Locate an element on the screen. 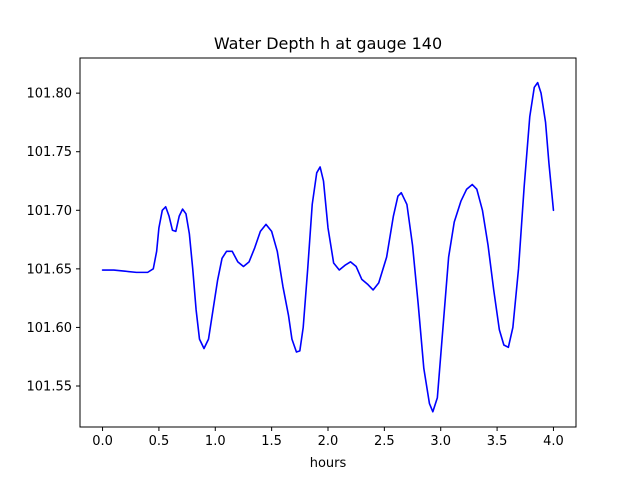 The height and width of the screenshot is (480, 640). x-tick-label: 3.0 is located at coordinates (440, 441).